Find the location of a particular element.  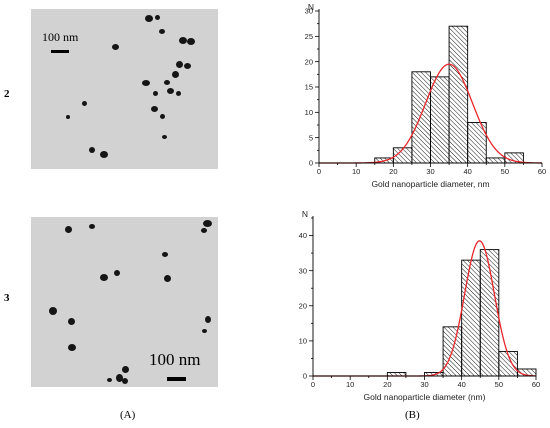

y-tick-label: 40 is located at coordinates (303, 235).